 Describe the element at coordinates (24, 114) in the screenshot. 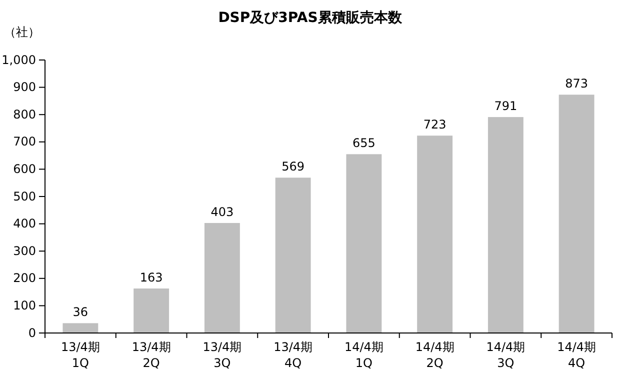

I see `y-tick-label: 800` at that location.